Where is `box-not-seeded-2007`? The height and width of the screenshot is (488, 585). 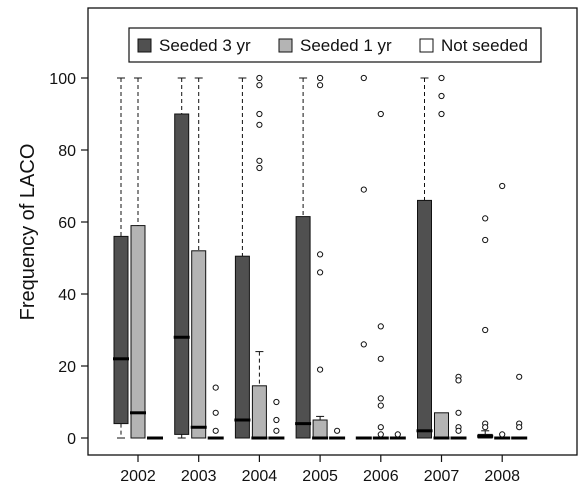
box-not-seeded-2007 is located at coordinates (458, 406).